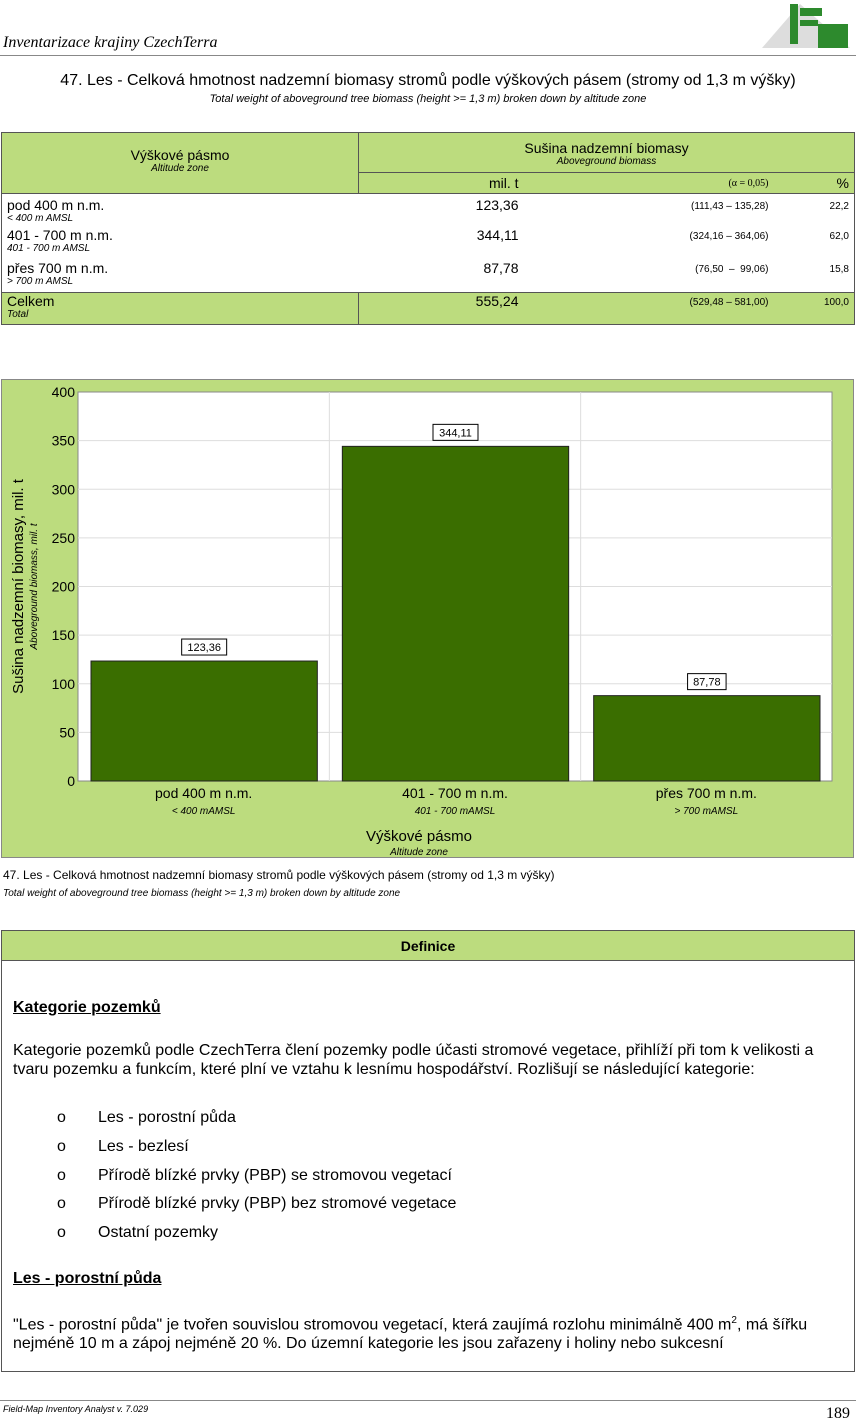 The width and height of the screenshot is (856, 1423). What do you see at coordinates (419, 836) in the screenshot?
I see `x-axis-title: Výškové pásmo` at bounding box center [419, 836].